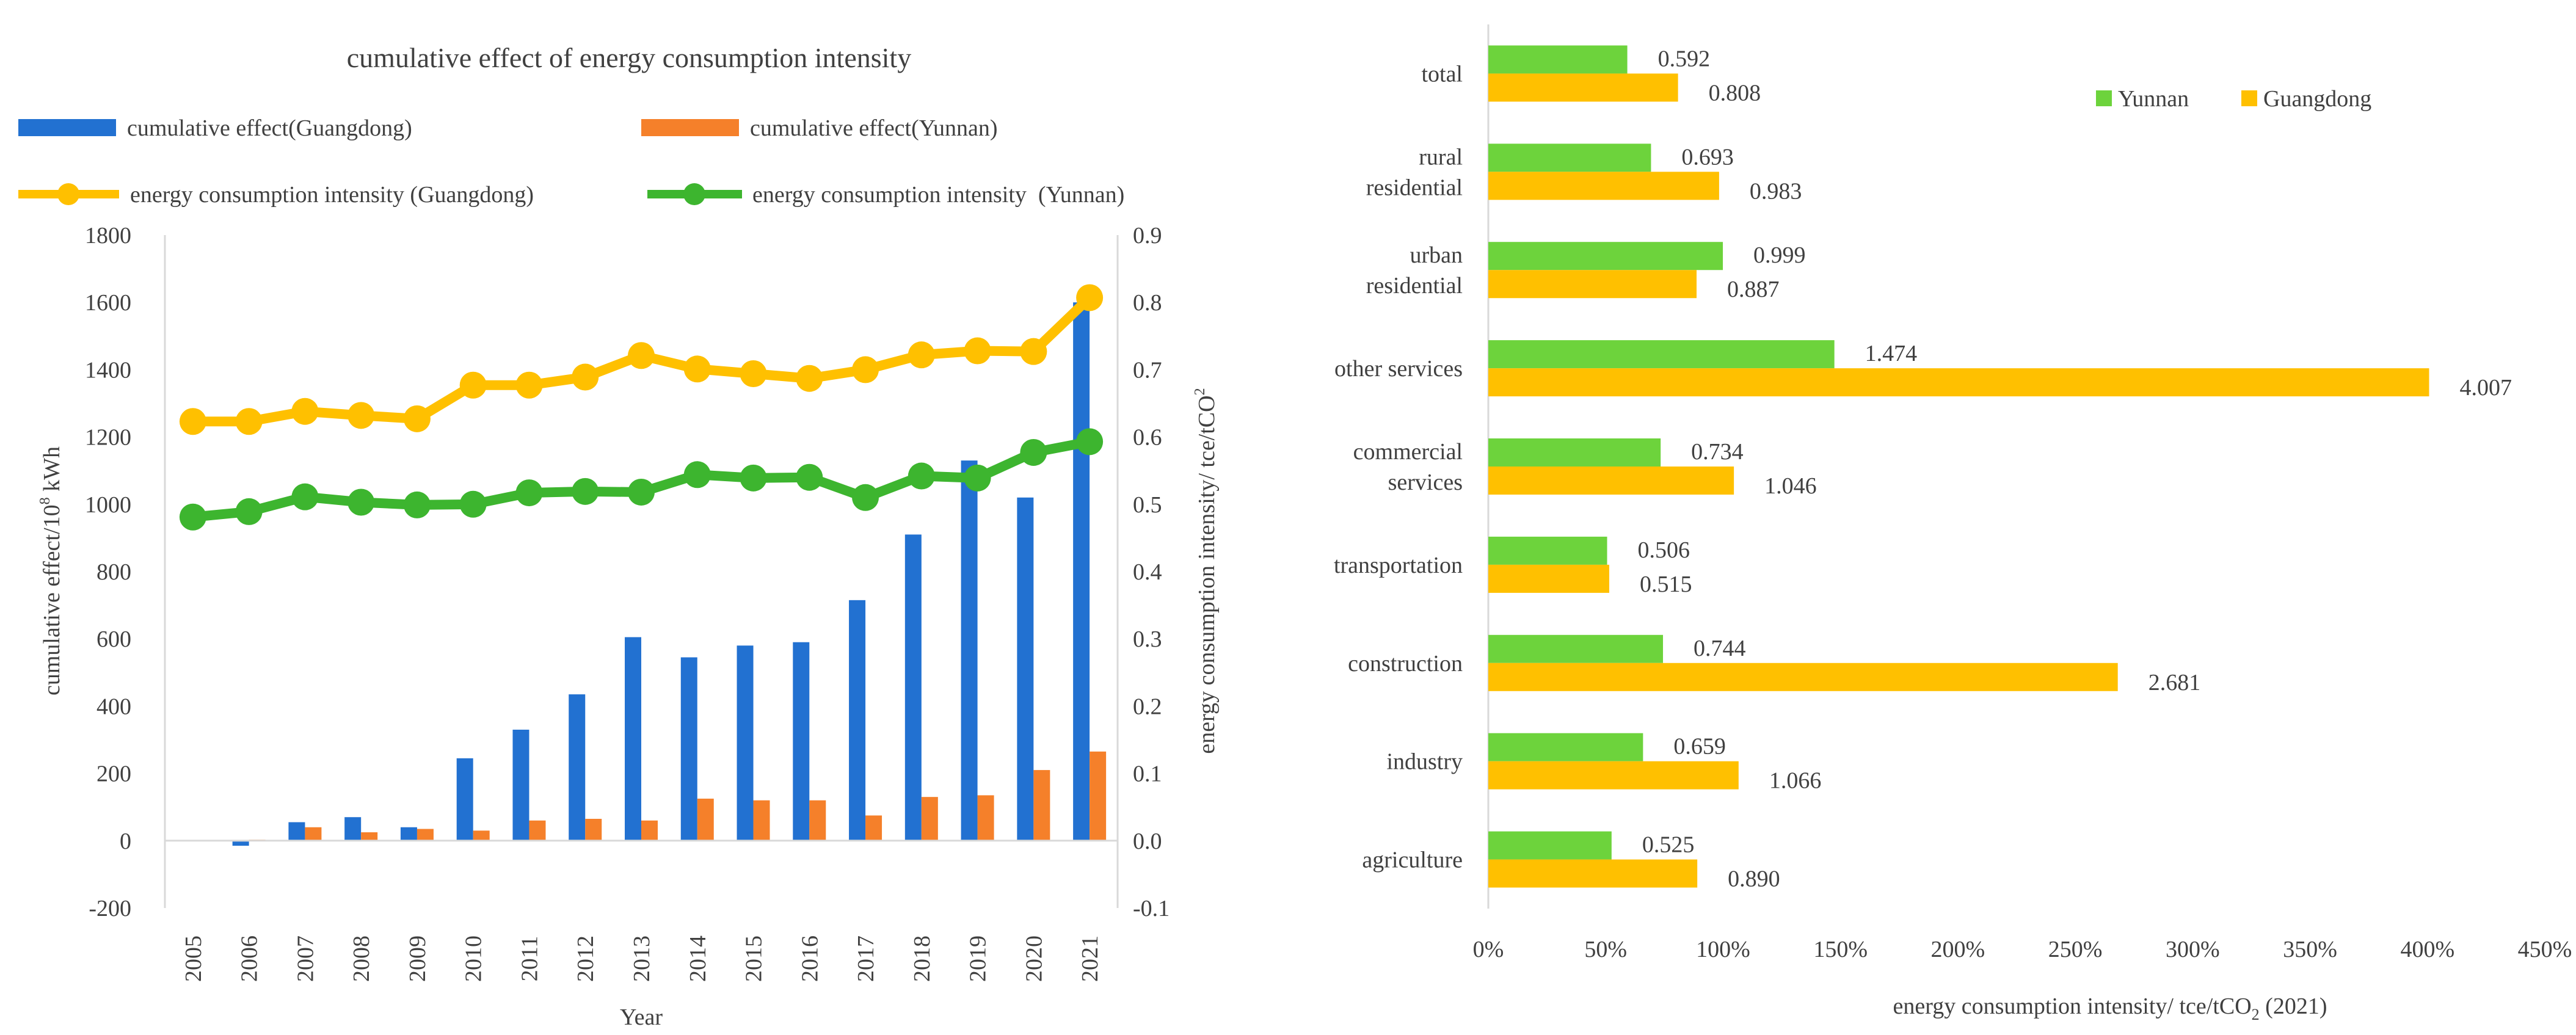 The height and width of the screenshot is (1035, 2576). Describe the element at coordinates (1776, 191) in the screenshot. I see `data-label-guangdong: 0.983` at that location.